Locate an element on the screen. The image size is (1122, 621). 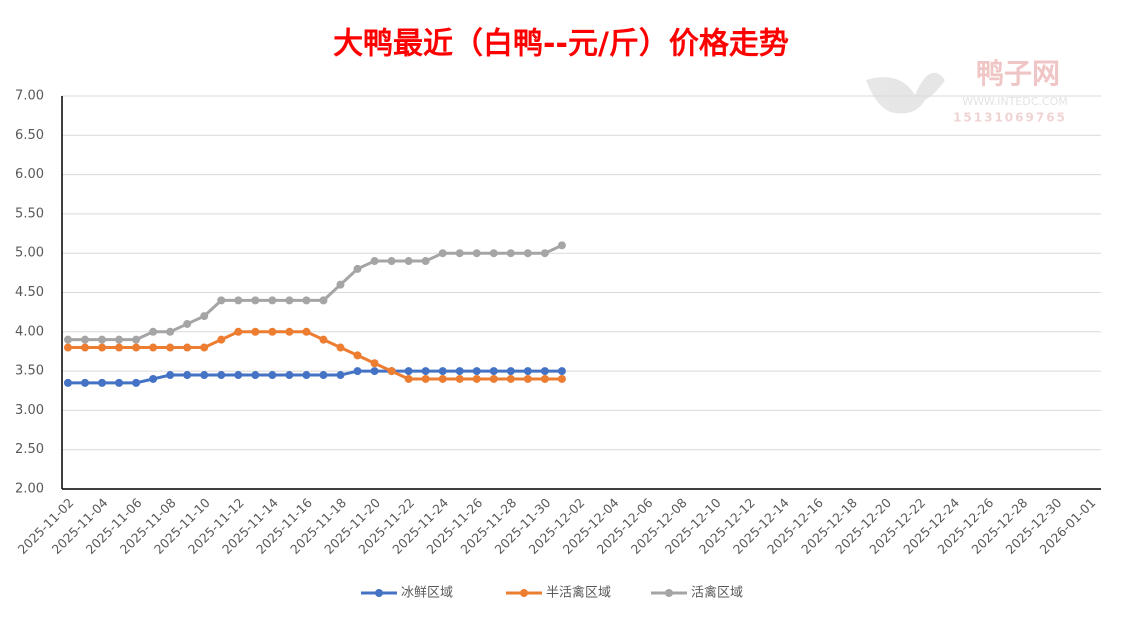
watermark: 鸭子网 WWW.INTEDC.COM 15131069765 is located at coordinates (967, 91).